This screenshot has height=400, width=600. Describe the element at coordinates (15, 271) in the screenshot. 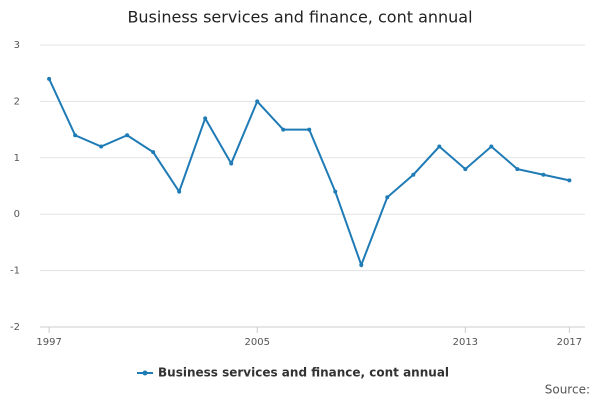

I see `y-tick-label: -1` at that location.